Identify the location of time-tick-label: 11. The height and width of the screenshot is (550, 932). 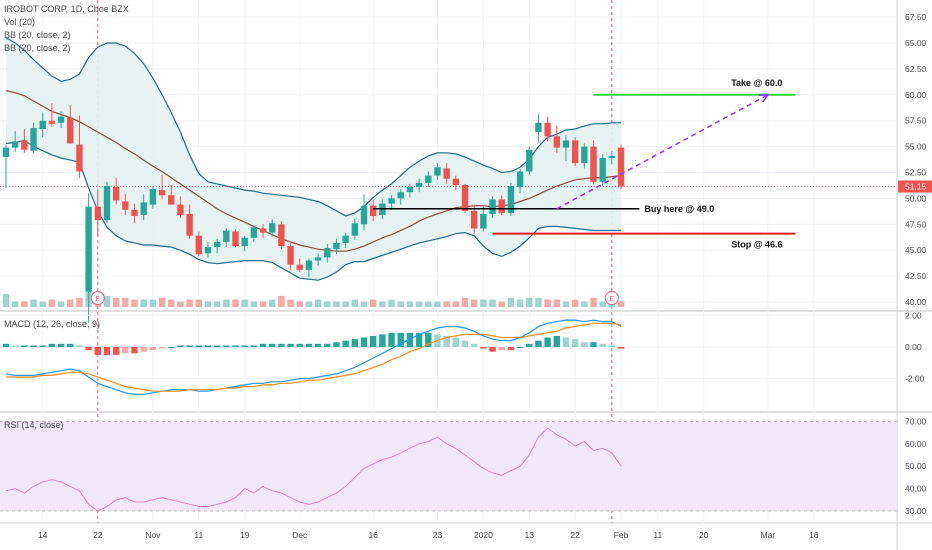
(657, 535).